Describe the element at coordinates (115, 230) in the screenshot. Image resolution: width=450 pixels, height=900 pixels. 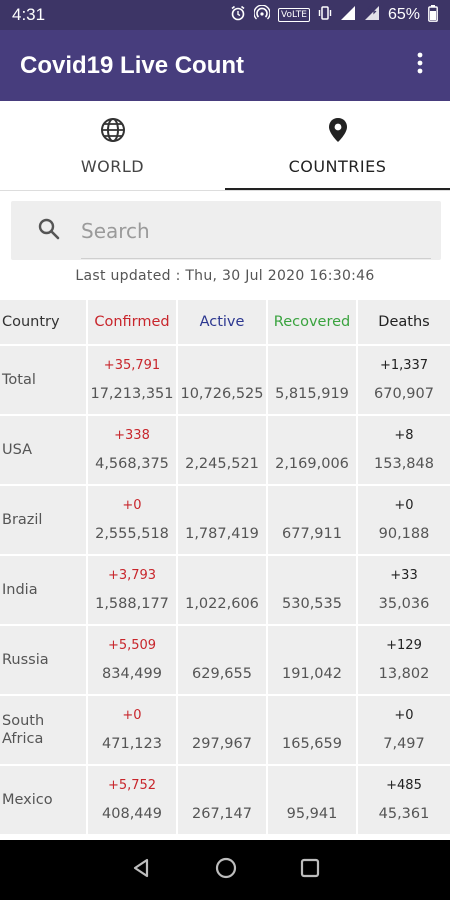
I see `search-input: Search` at that location.